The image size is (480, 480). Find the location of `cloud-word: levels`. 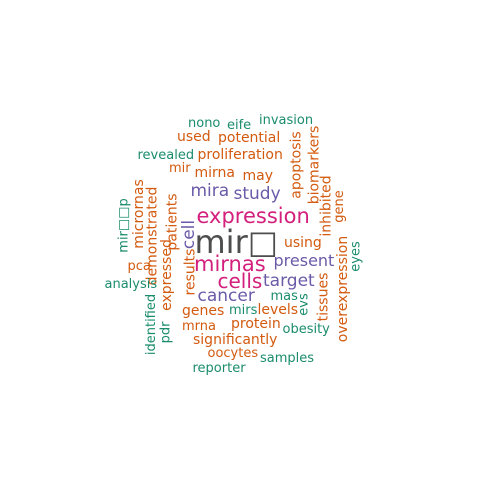

cloud-word: levels is located at coordinates (278, 310).